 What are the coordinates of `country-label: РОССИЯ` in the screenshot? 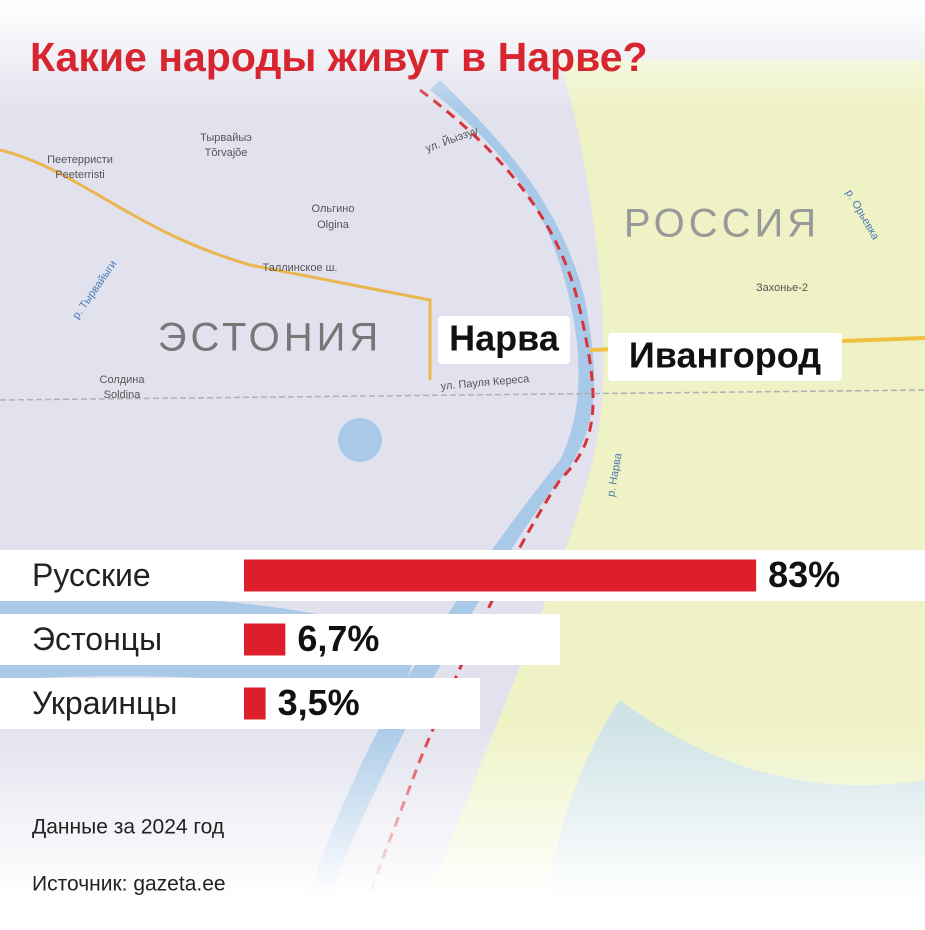 It's located at (722, 224).